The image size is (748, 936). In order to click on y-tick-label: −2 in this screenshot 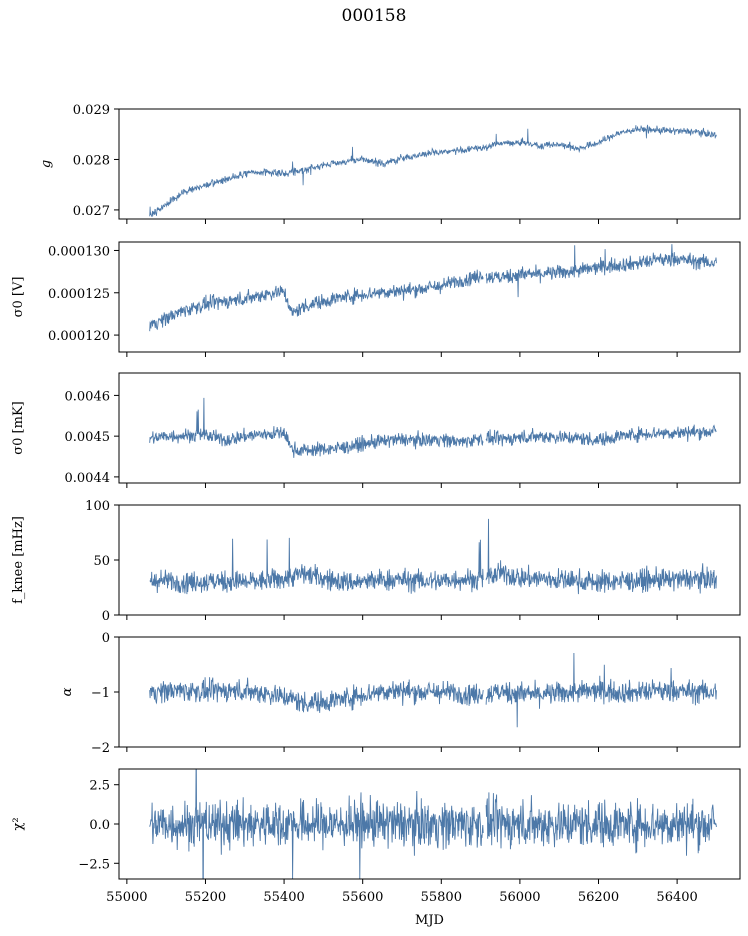, I will do `click(100, 748)`.